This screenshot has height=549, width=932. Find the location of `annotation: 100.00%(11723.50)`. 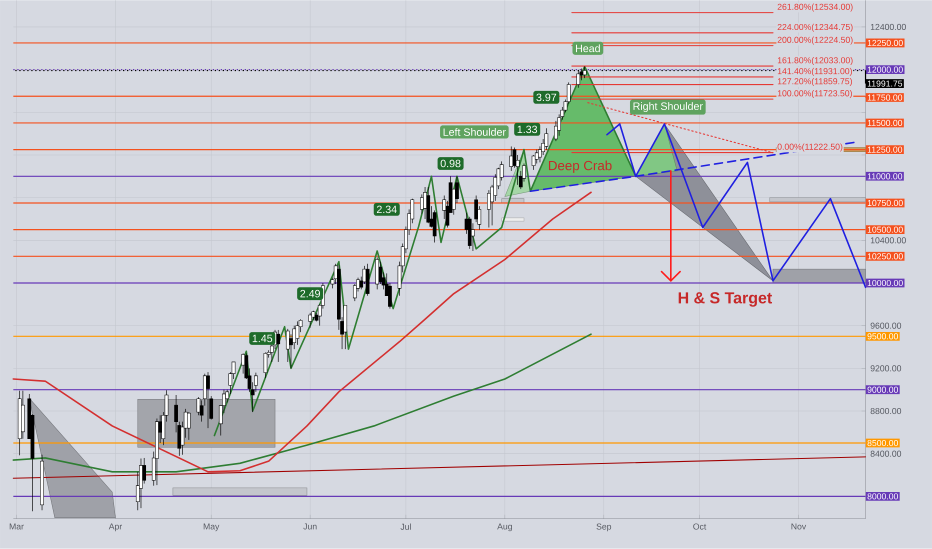

annotation: 100.00%(11723.50) is located at coordinates (815, 94).